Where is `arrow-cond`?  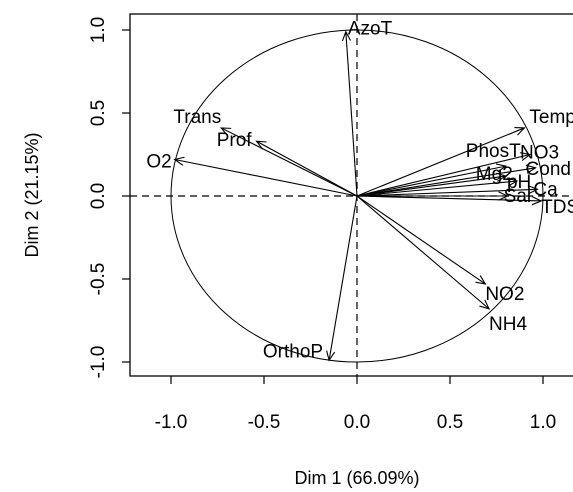 arrow-cond is located at coordinates (446, 182).